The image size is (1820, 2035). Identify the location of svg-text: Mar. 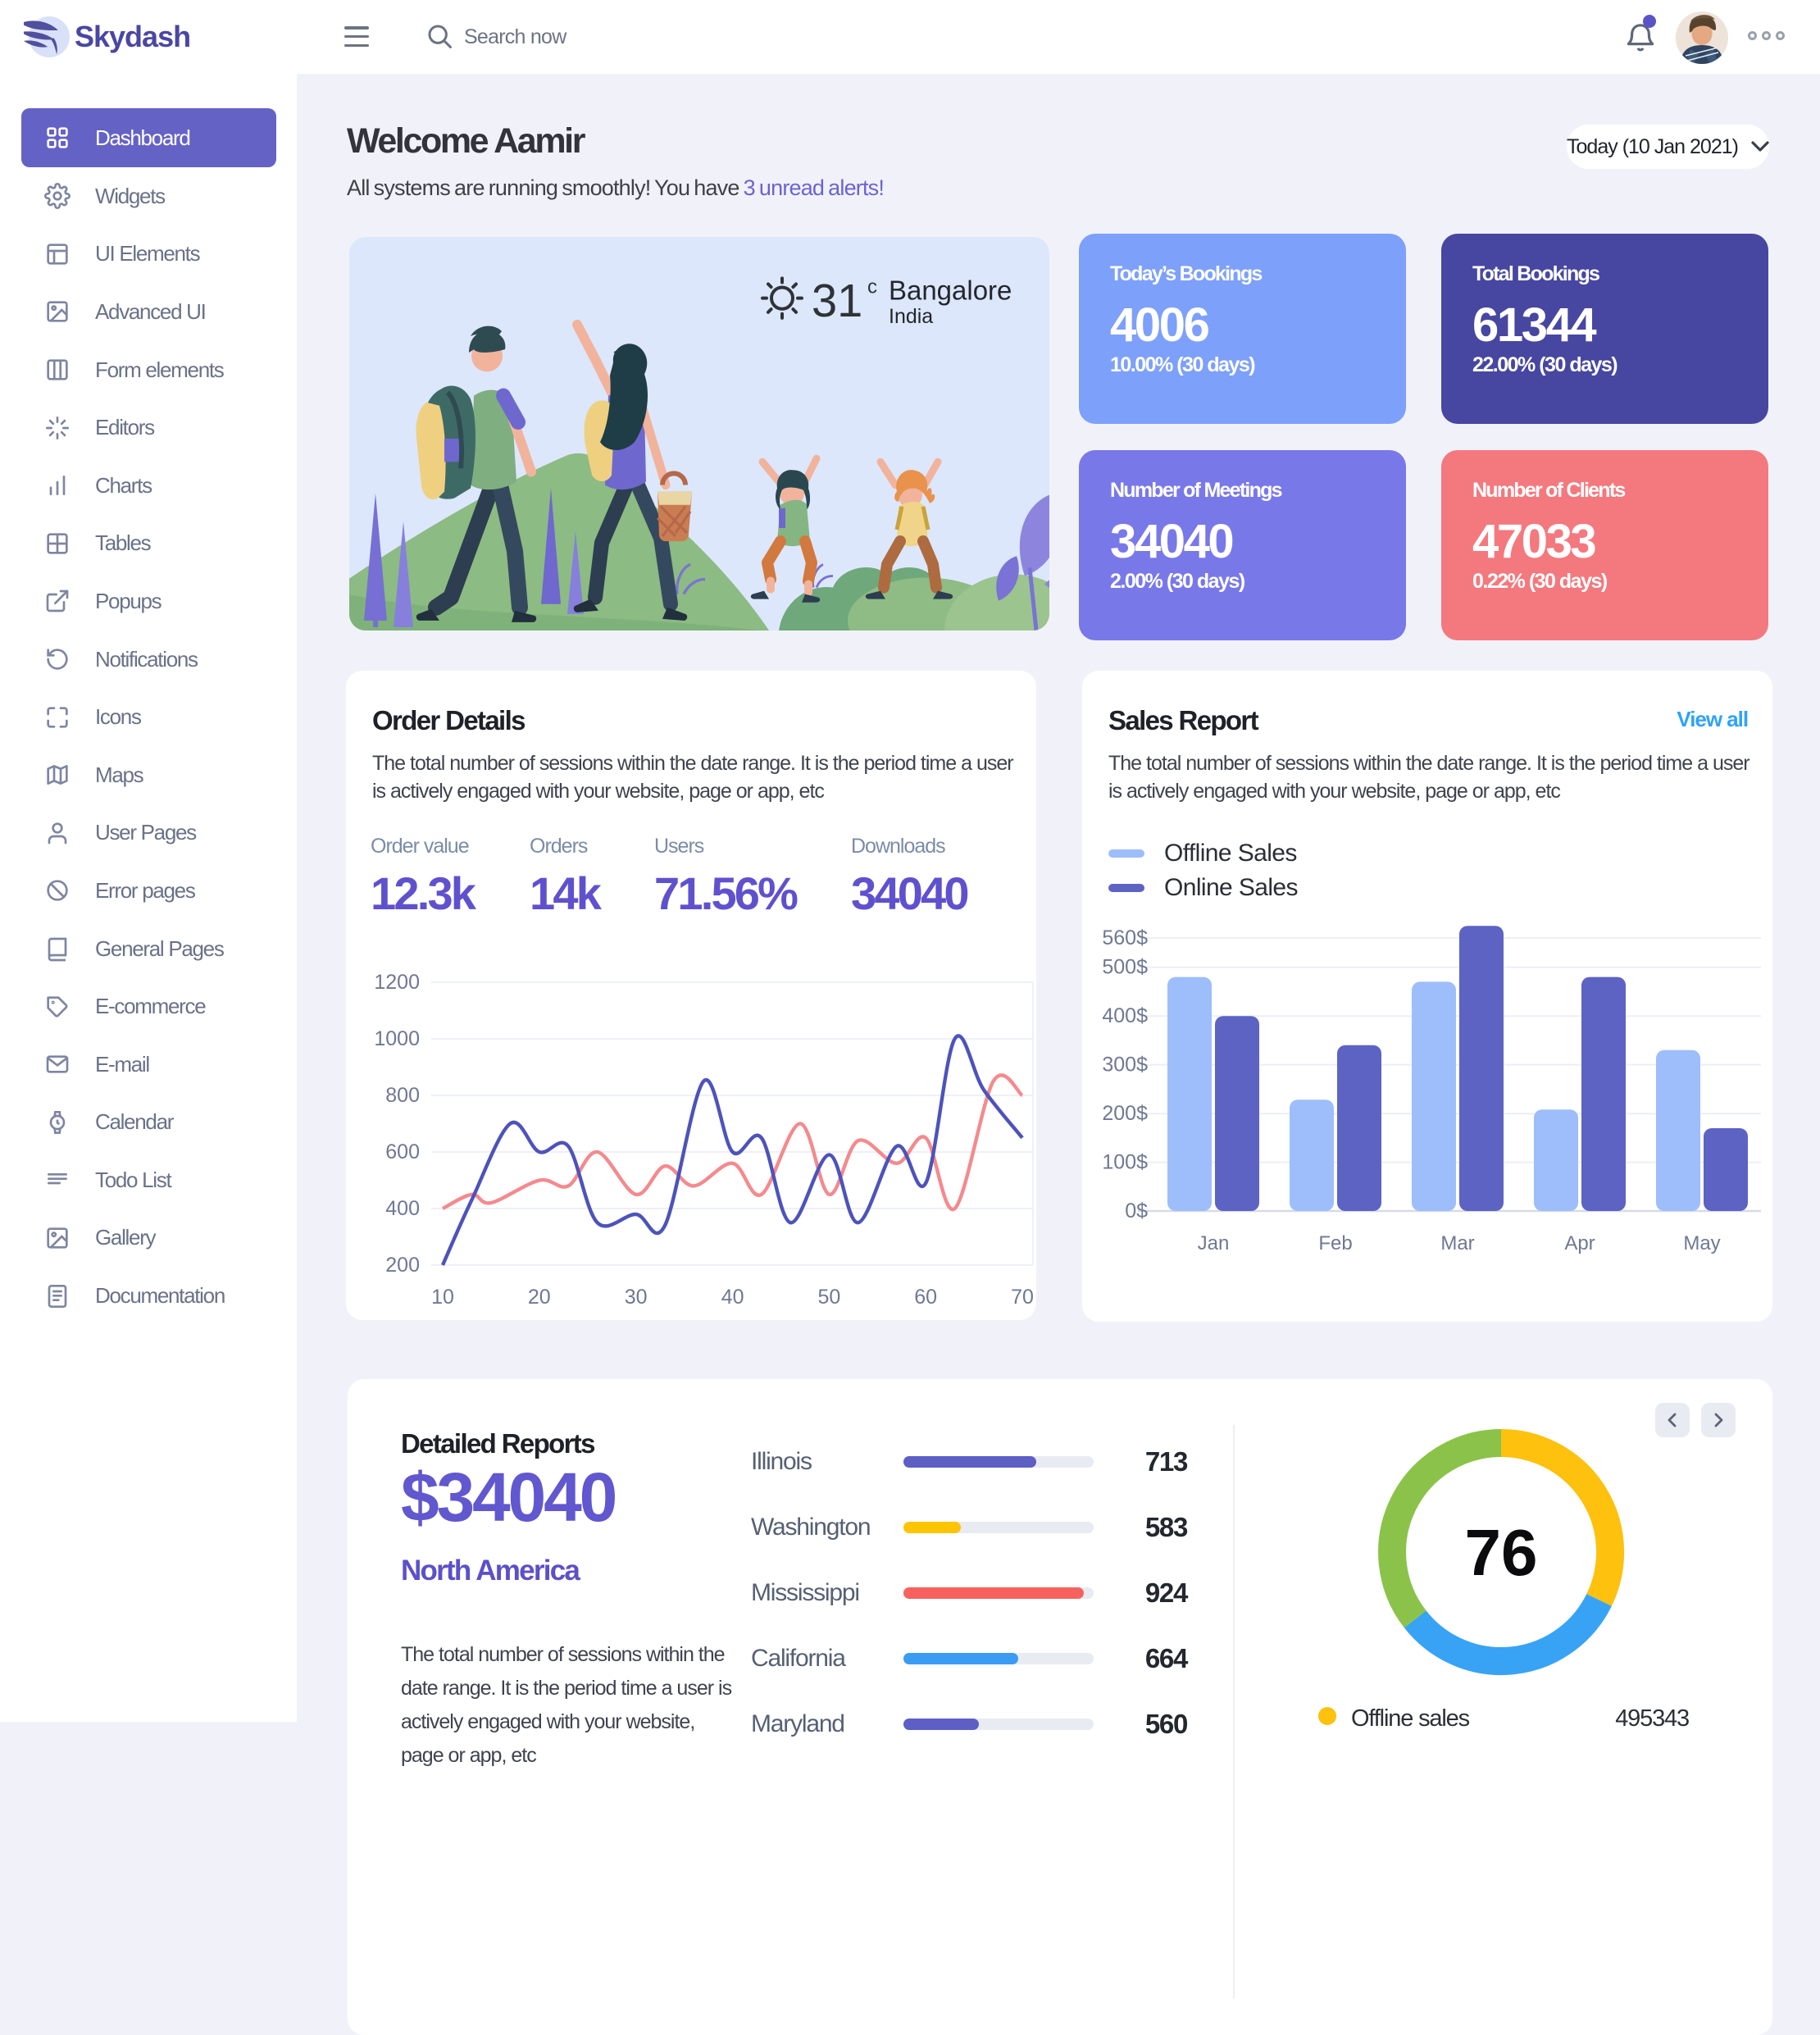
(1457, 1243).